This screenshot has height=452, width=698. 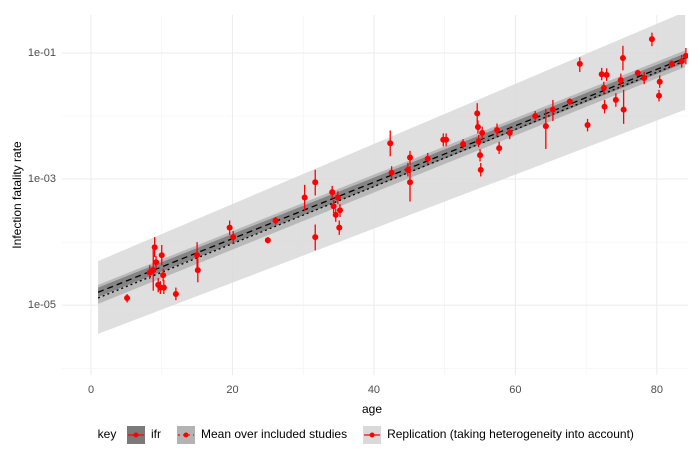 I want to click on x-axis-title: age, so click(x=372, y=409).